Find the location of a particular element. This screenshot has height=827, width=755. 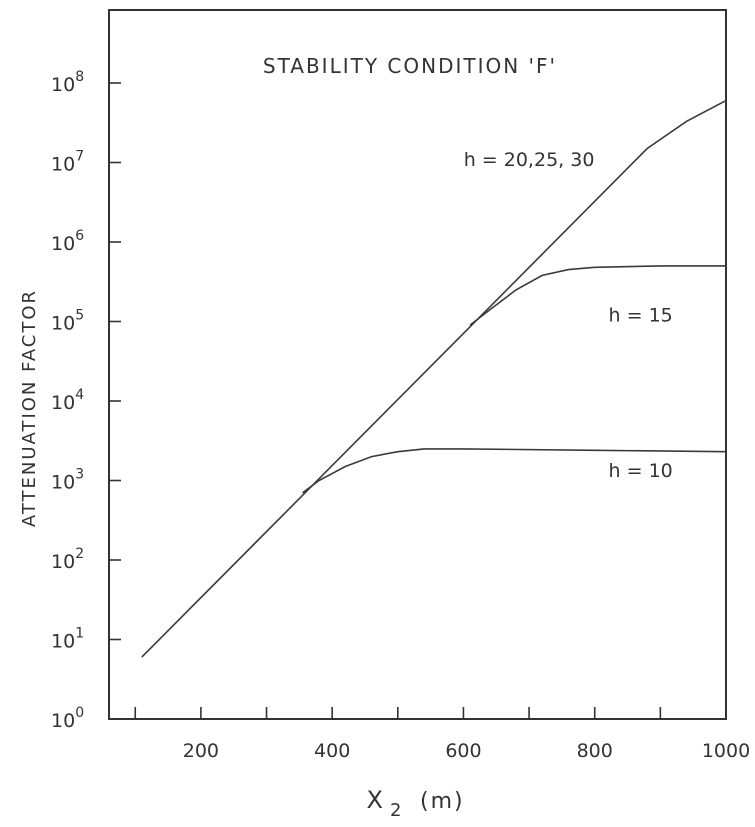

y-tick-label-1: 10¹ is located at coordinates (67, 639).